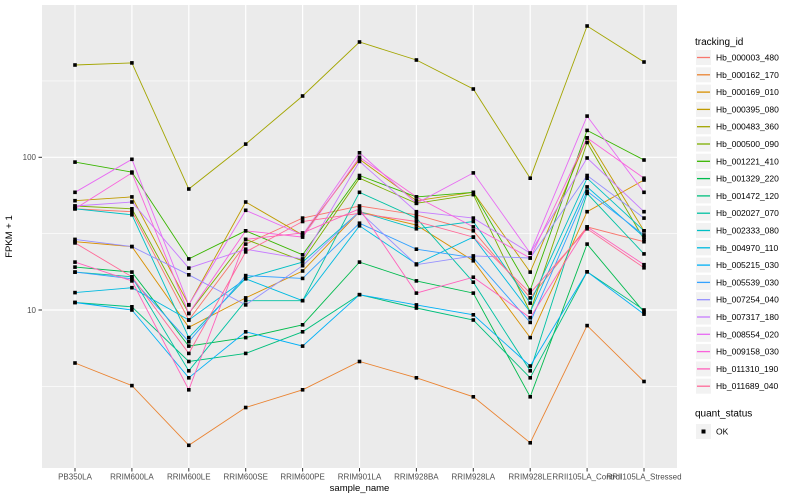 The height and width of the screenshot is (500, 800). I want to click on x-tick-label: RRII105LA_Control, so click(587, 477).